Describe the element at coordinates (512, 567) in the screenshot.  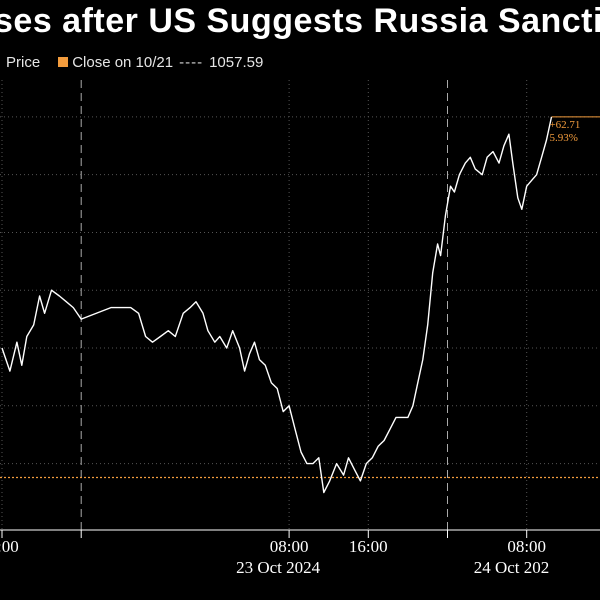
I see `x-date-label: 24 Oct 202` at that location.